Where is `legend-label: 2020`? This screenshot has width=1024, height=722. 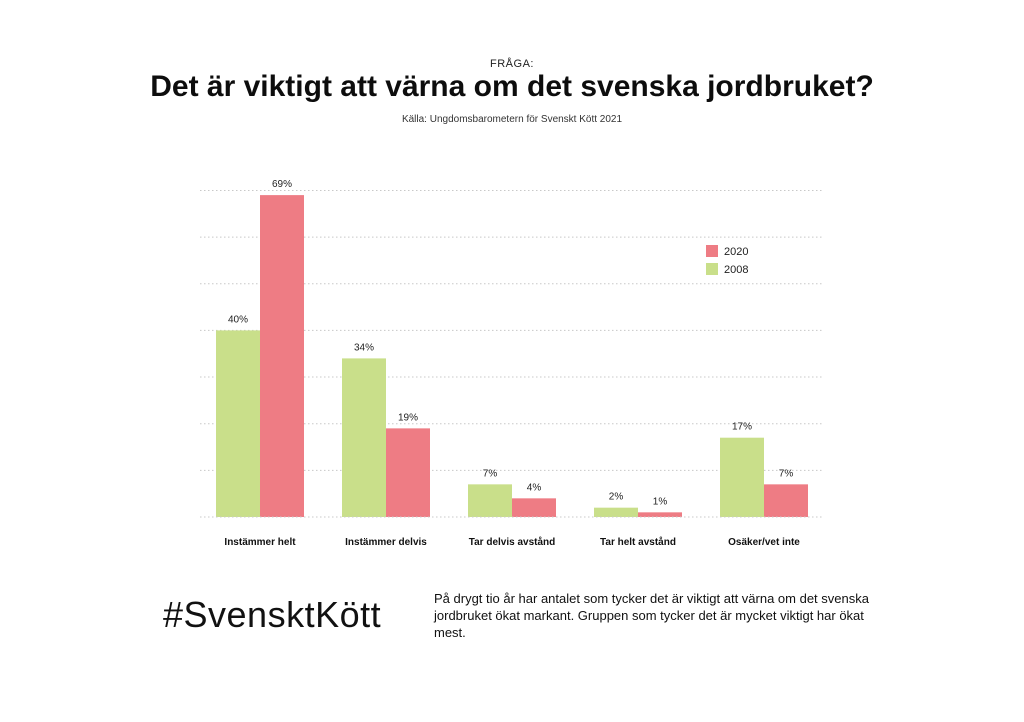 legend-label: 2020 is located at coordinates (736, 252).